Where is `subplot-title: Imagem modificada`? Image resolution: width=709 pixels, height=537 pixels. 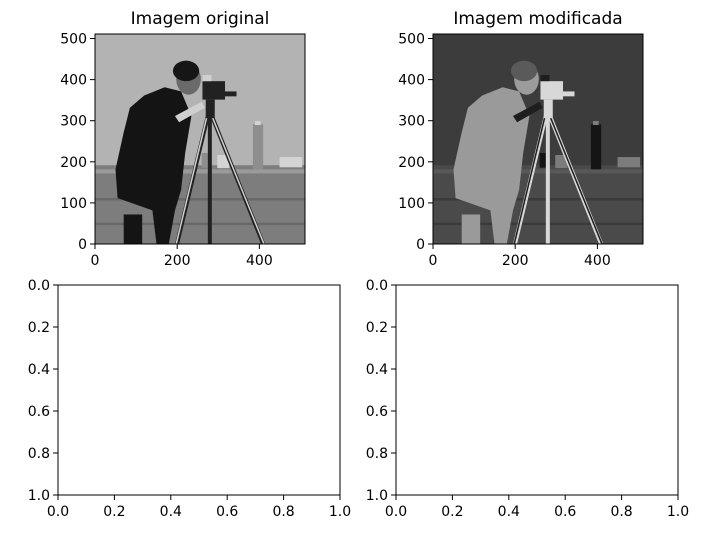
subplot-title: Imagem modificada is located at coordinates (537, 19).